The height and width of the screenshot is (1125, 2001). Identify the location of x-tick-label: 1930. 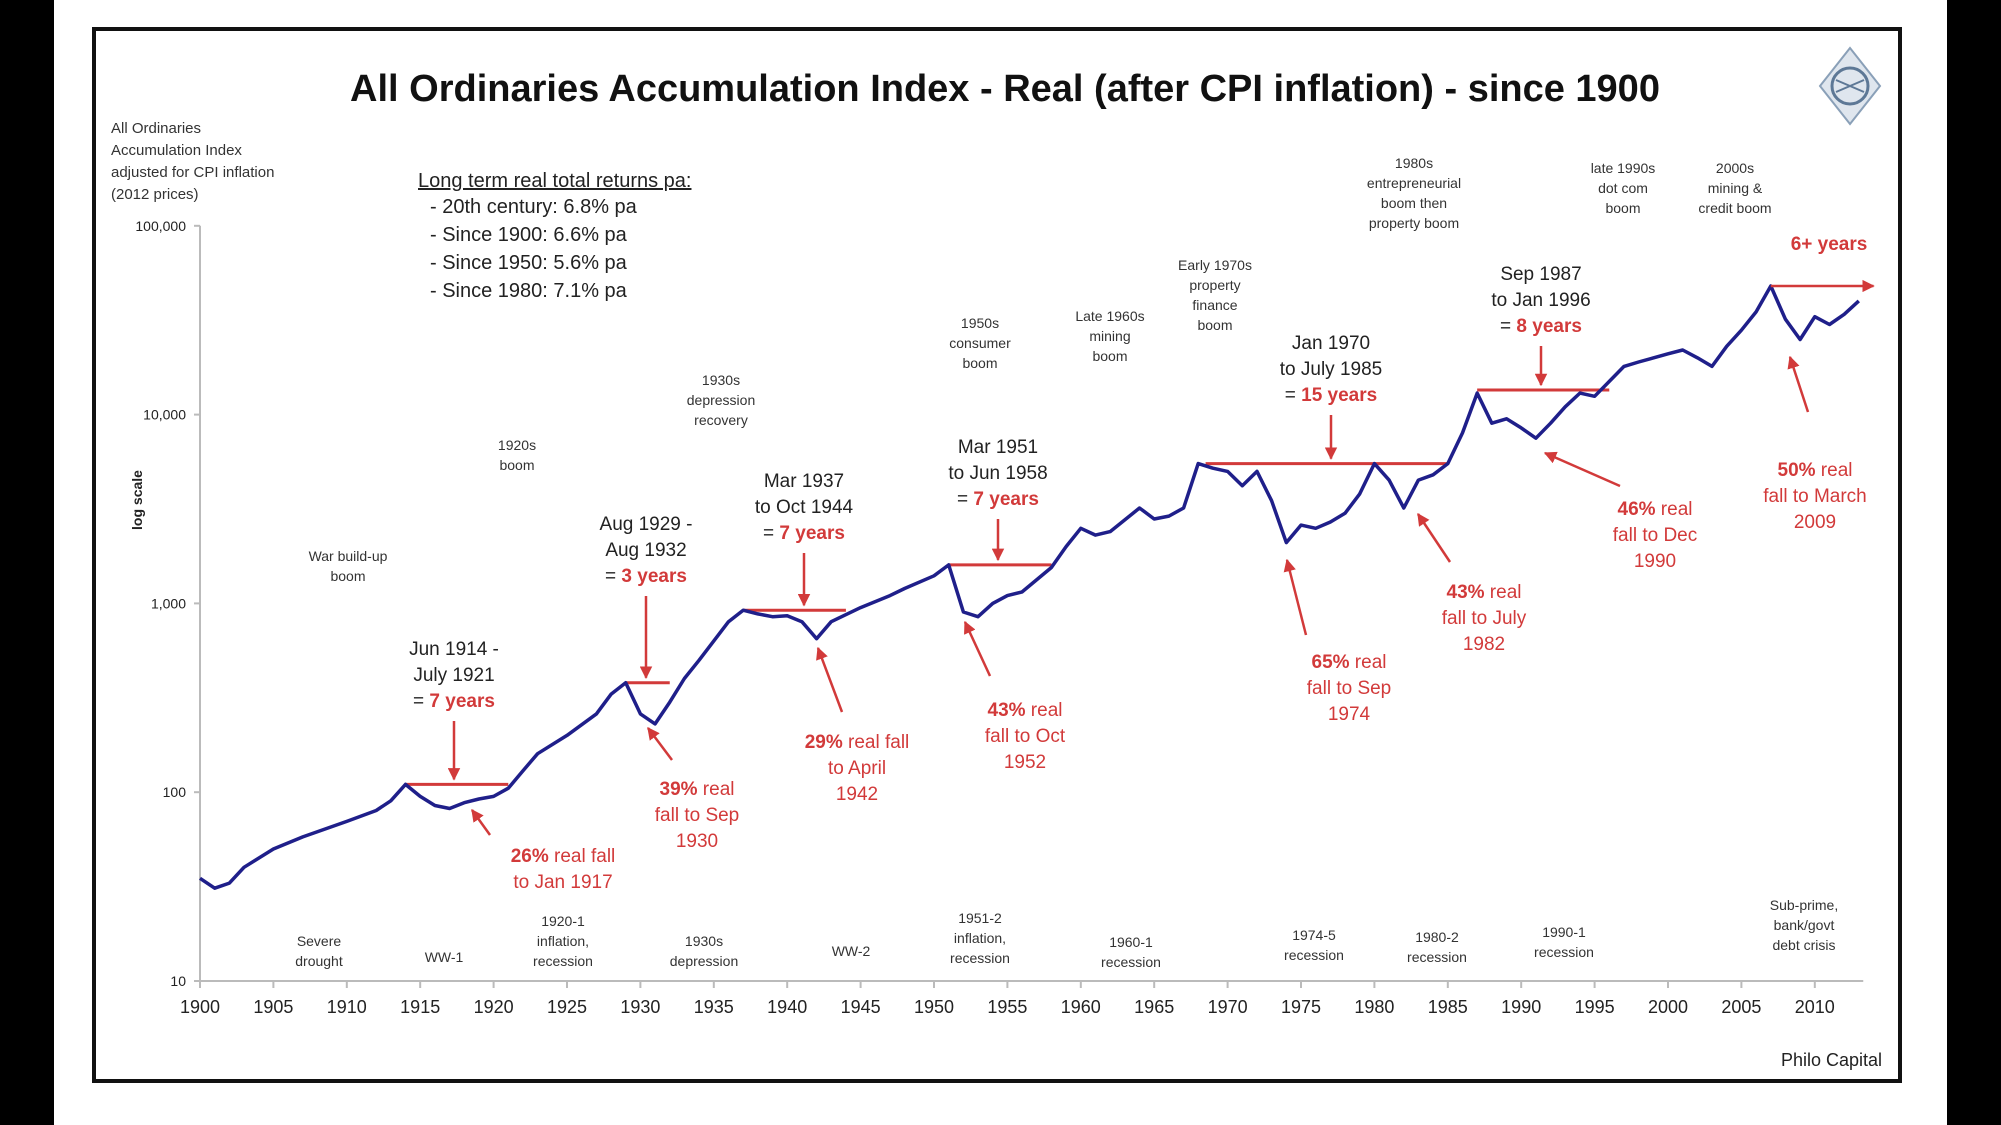
(640, 1007).